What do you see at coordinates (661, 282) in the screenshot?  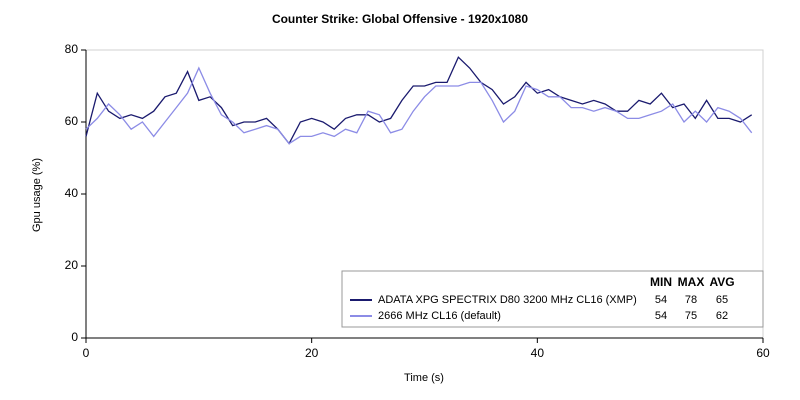 I see `legend-header: MIN` at bounding box center [661, 282].